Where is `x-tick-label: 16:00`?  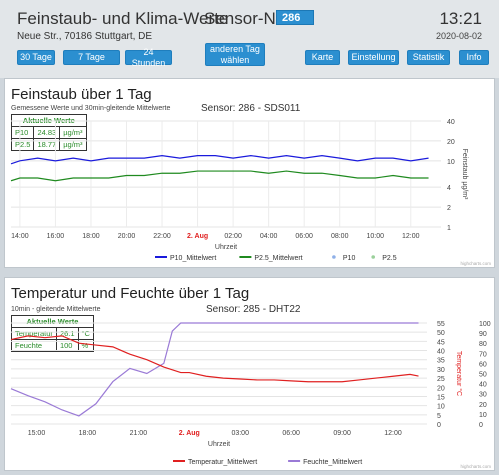 x-tick-label: 16:00 is located at coordinates (56, 236).